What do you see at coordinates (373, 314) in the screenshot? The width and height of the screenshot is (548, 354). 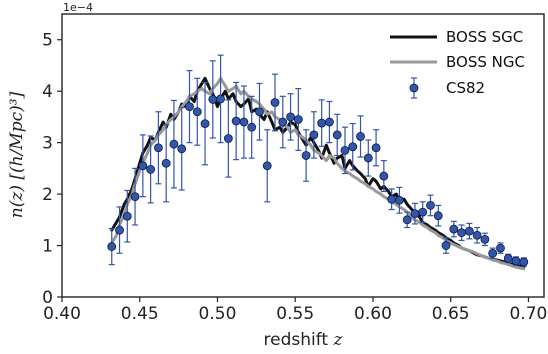 I see `x-tick-label: 0.60` at bounding box center [373, 314].